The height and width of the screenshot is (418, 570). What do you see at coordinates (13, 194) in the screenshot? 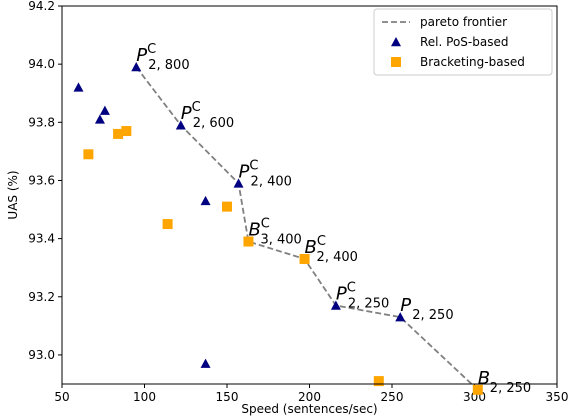
I see `y-axis-label: UAS (%)` at bounding box center [13, 194].